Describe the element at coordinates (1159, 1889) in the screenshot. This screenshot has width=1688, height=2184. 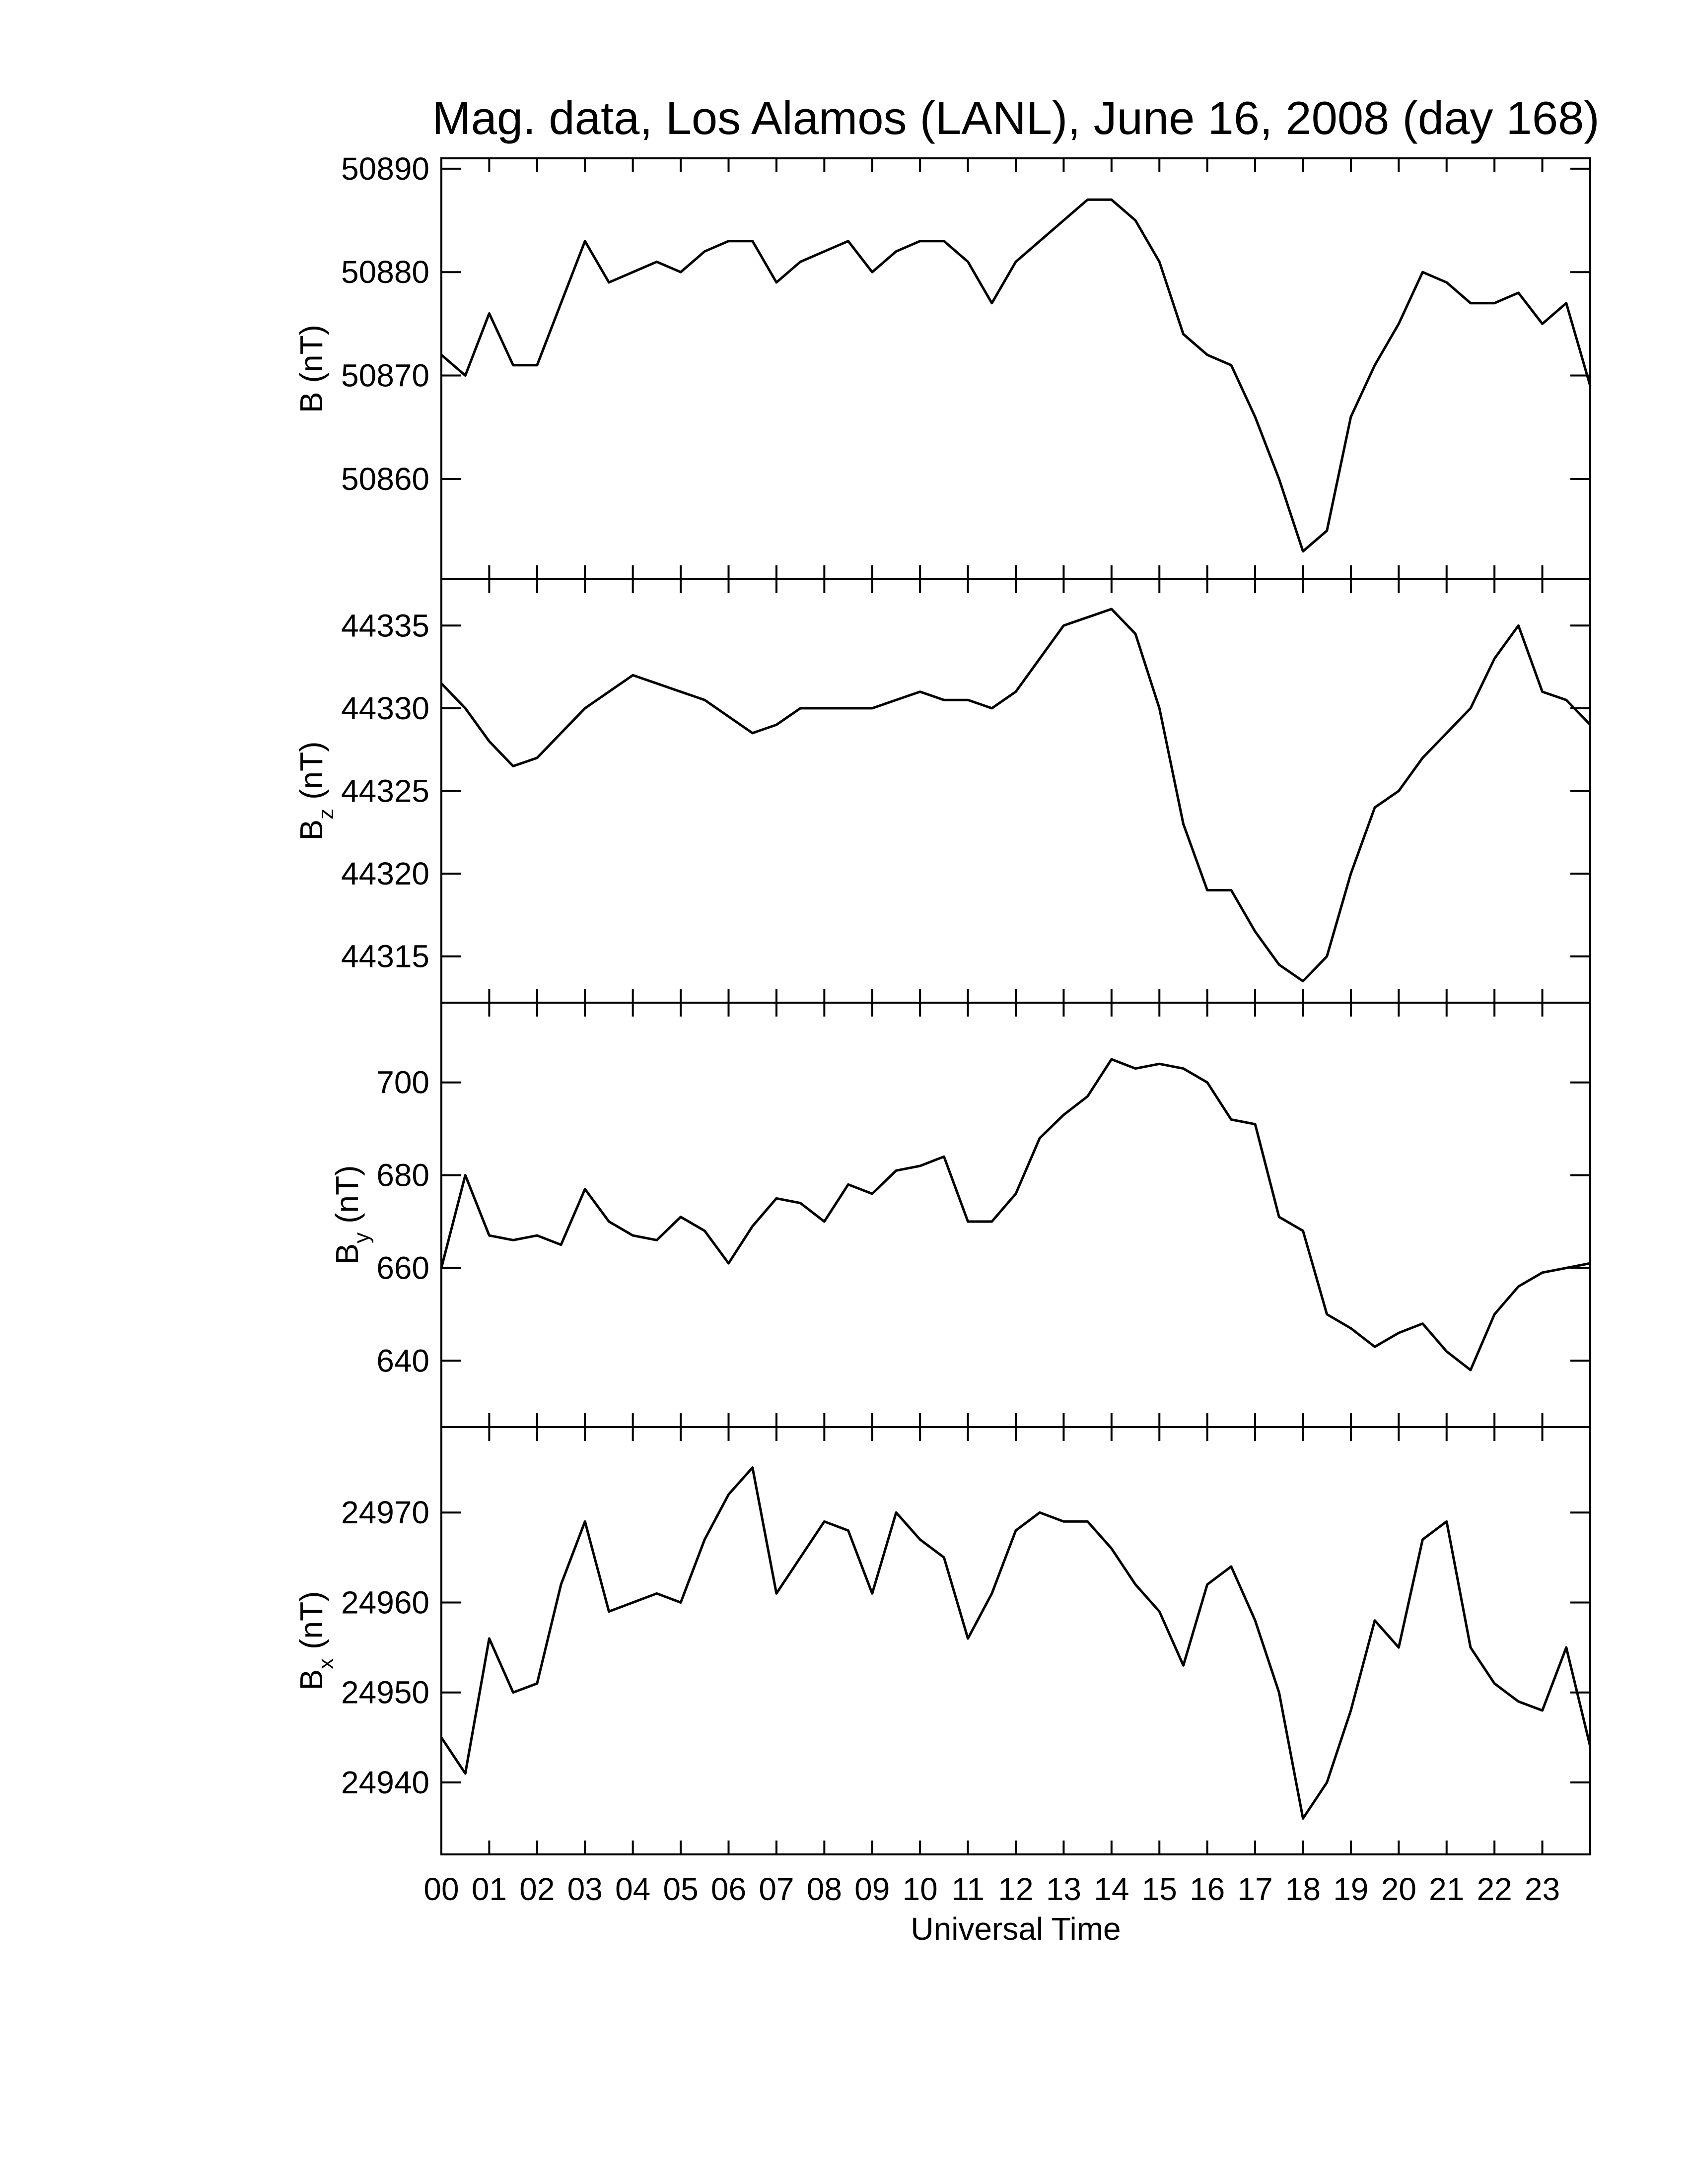
I see `x-tick-label: 15` at that location.